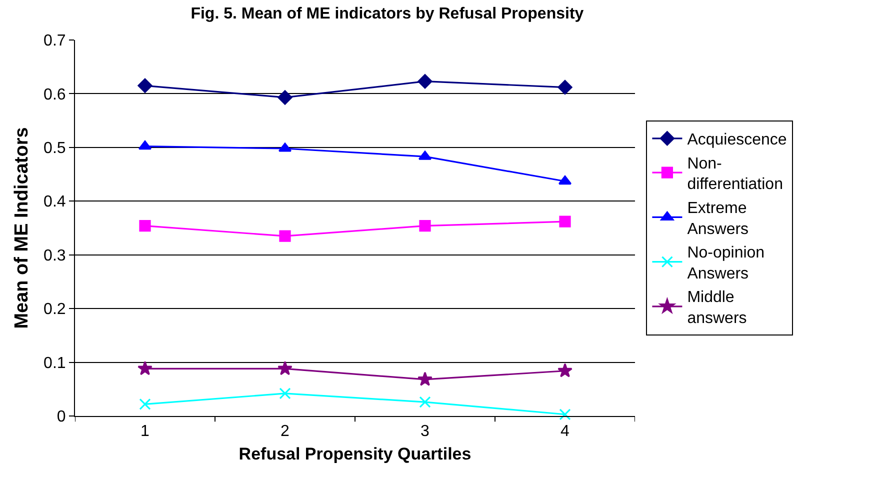 The height and width of the screenshot is (484, 880). I want to click on legend-label: Non-differentiation, so click(735, 174).